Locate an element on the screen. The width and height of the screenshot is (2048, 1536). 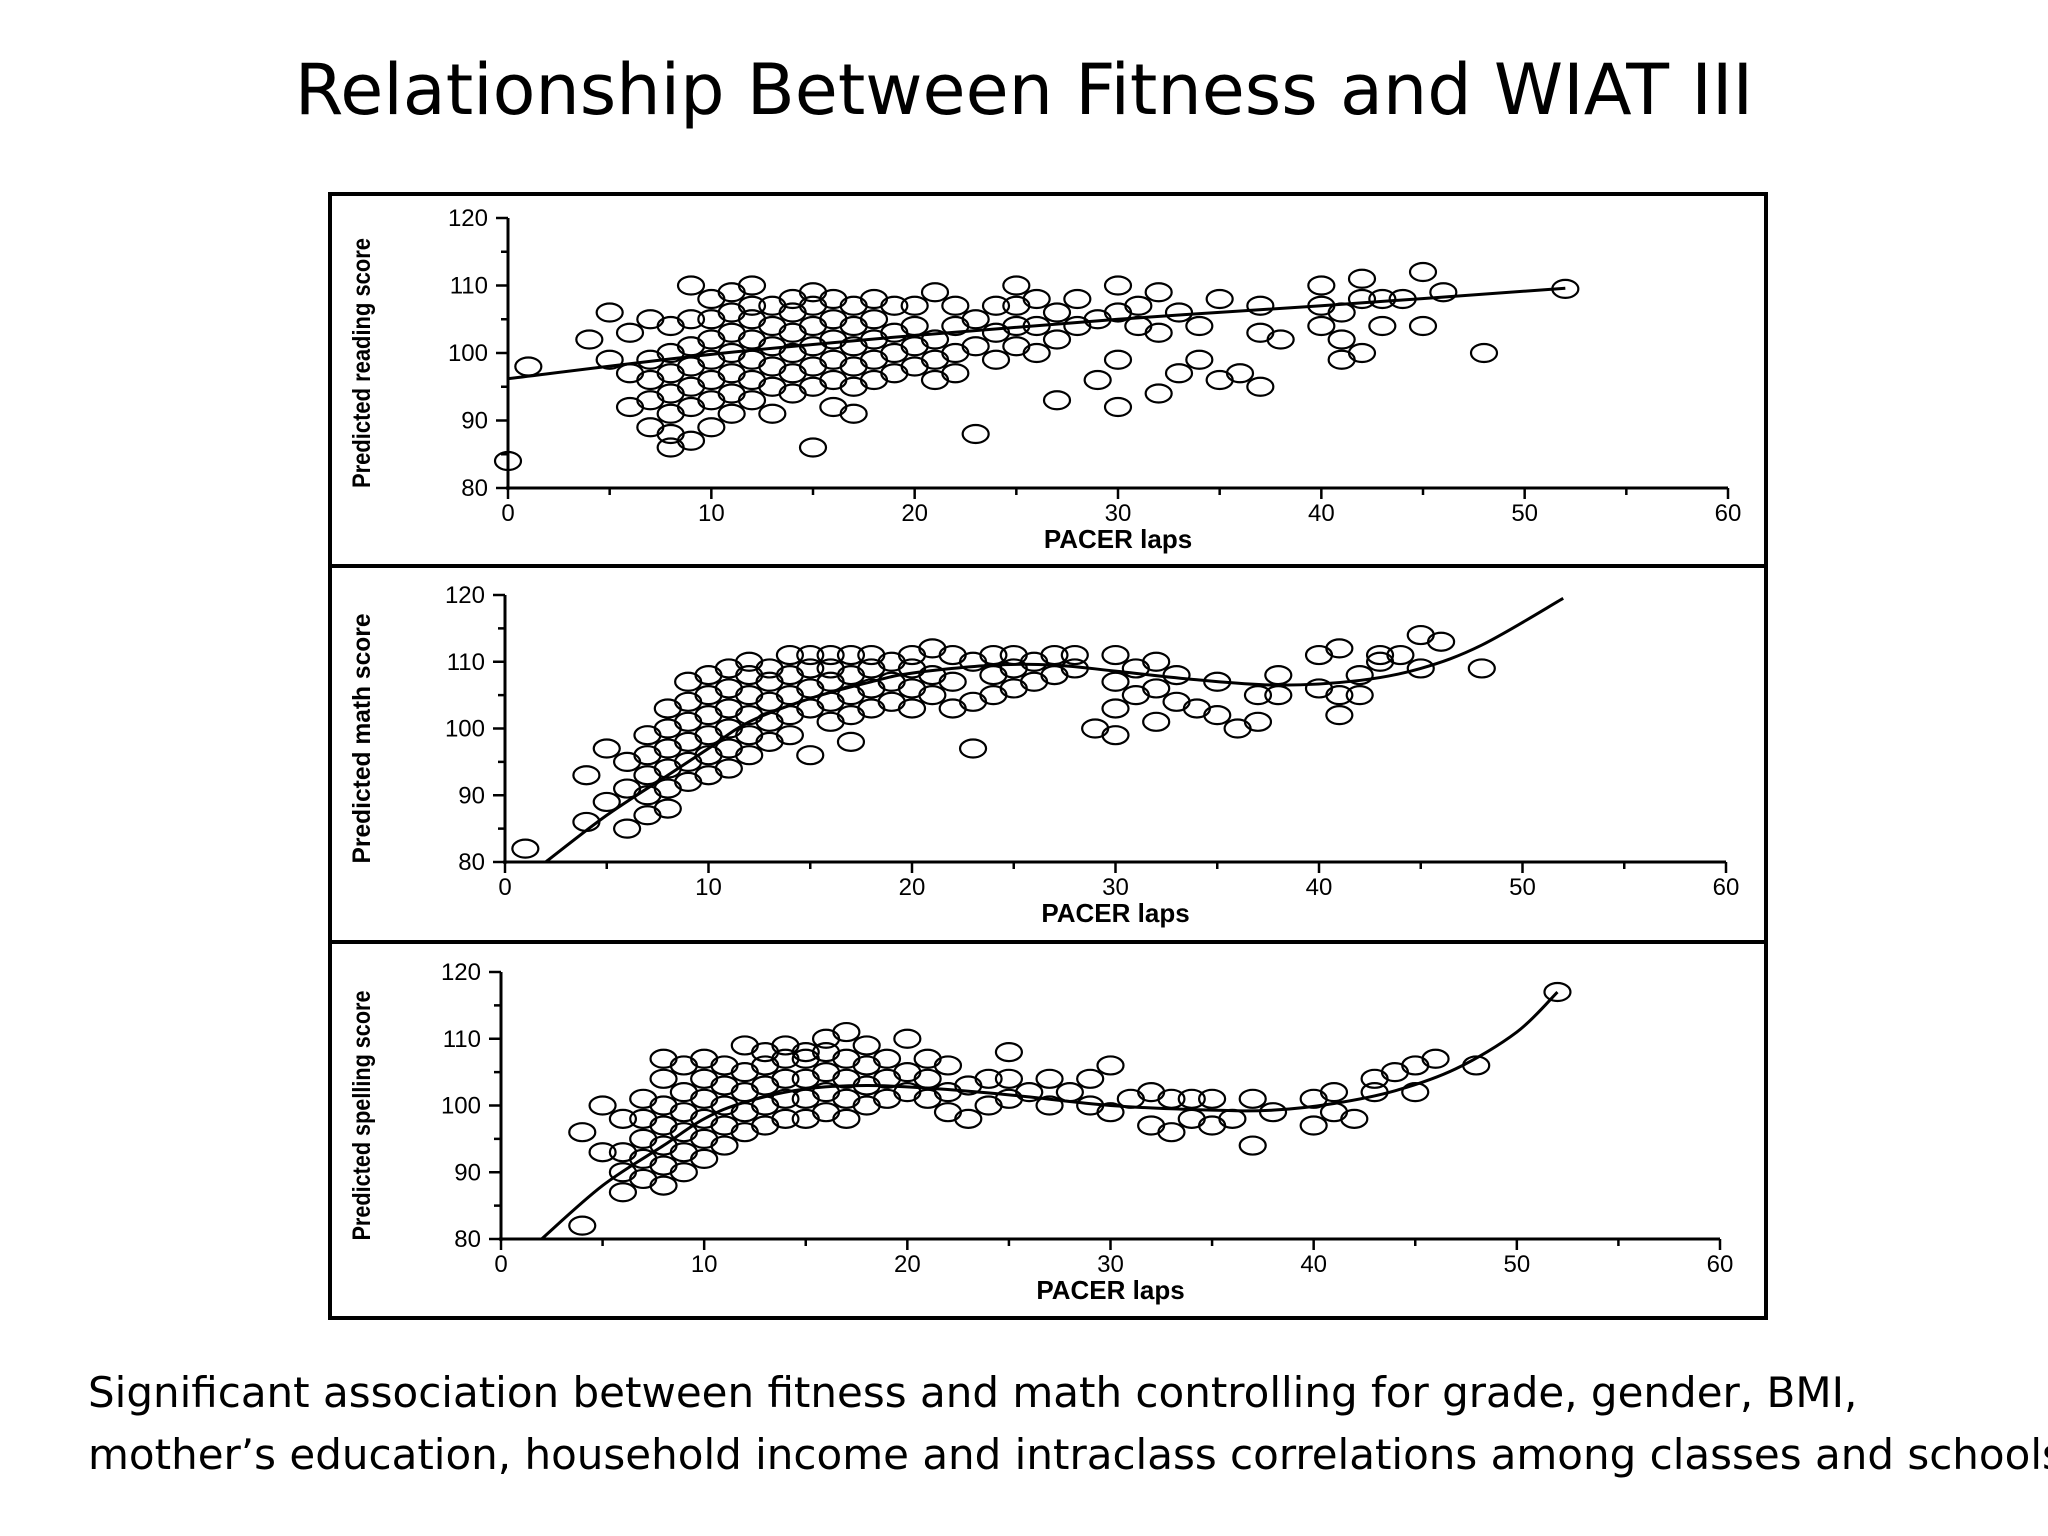
fit-curve is located at coordinates (1049, 1115).